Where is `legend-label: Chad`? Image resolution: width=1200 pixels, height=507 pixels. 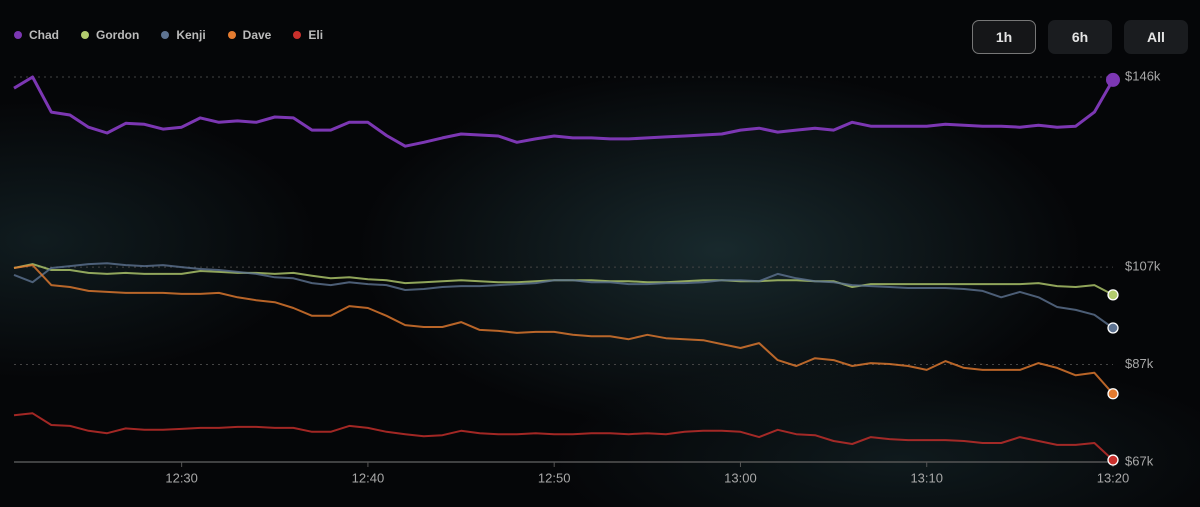
legend-label: Chad is located at coordinates (44, 35).